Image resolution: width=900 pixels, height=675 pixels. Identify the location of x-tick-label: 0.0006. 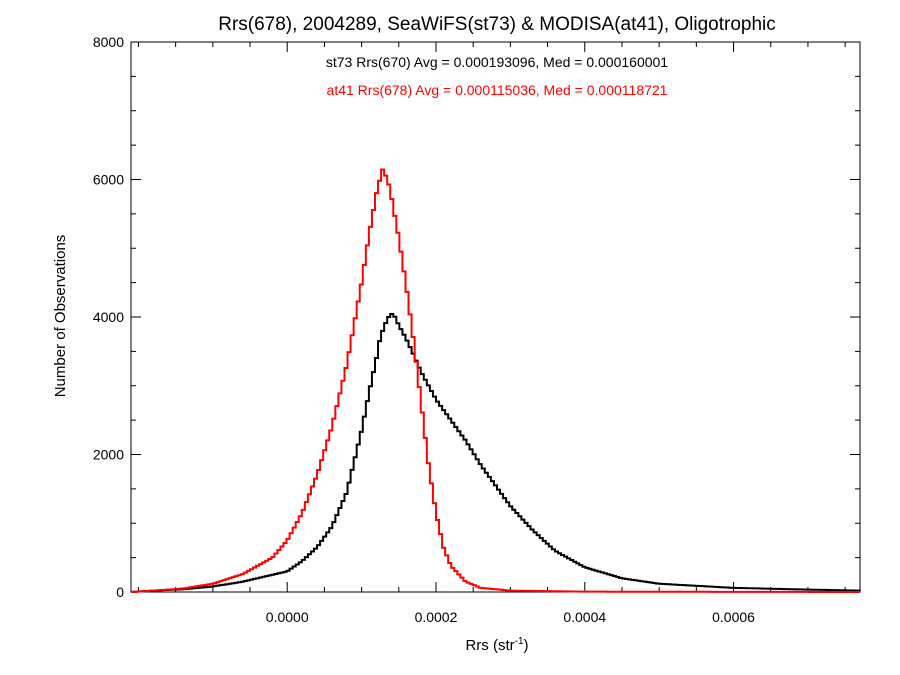
(733, 617).